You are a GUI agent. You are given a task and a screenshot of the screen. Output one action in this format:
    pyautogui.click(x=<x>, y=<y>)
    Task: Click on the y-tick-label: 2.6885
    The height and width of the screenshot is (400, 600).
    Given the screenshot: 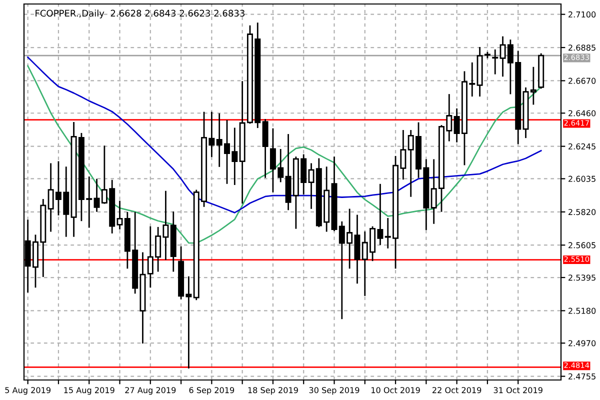 What is the action you would take?
    pyautogui.click(x=582, y=47)
    